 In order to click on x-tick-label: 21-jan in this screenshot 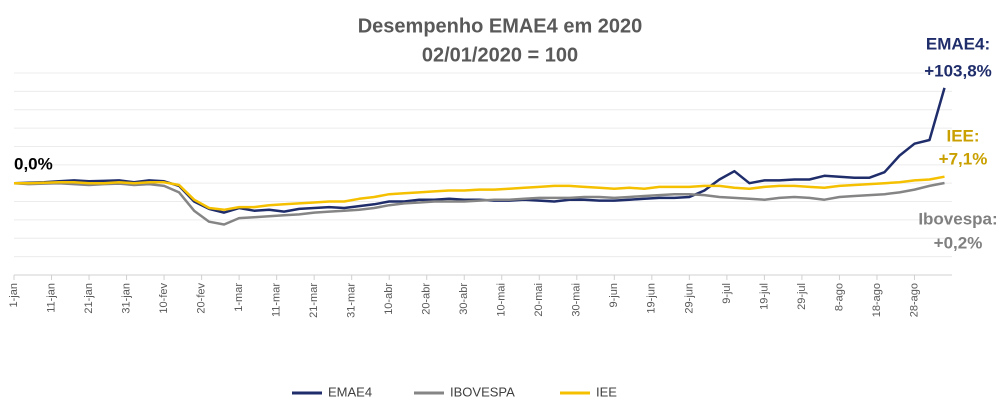, I will do `click(89, 298)`.